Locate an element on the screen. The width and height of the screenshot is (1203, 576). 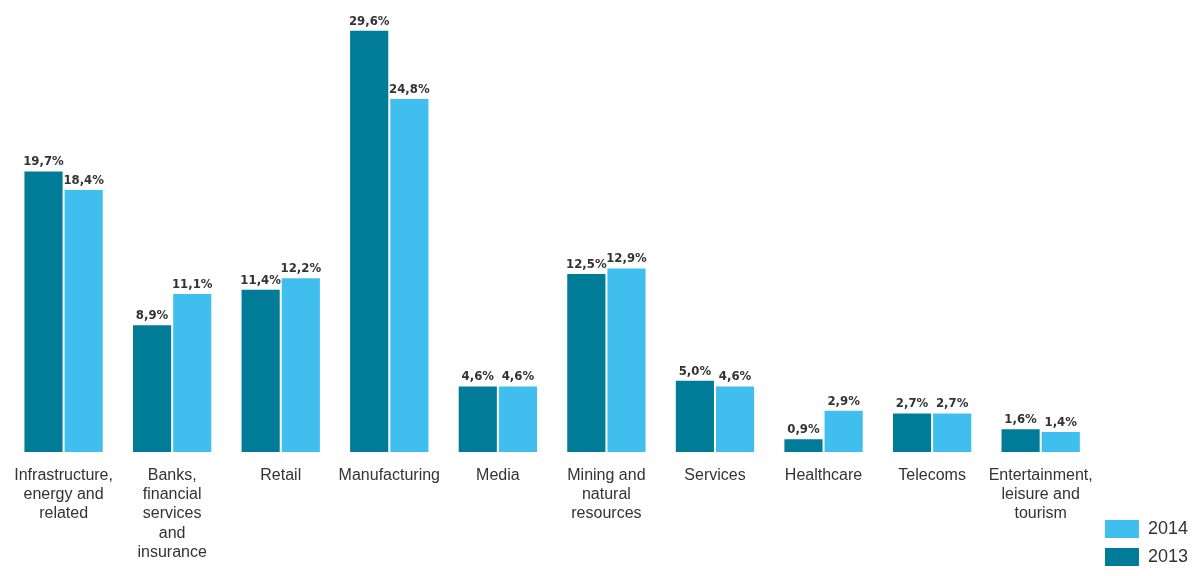
x-tick-label: Services is located at coordinates (715, 475).